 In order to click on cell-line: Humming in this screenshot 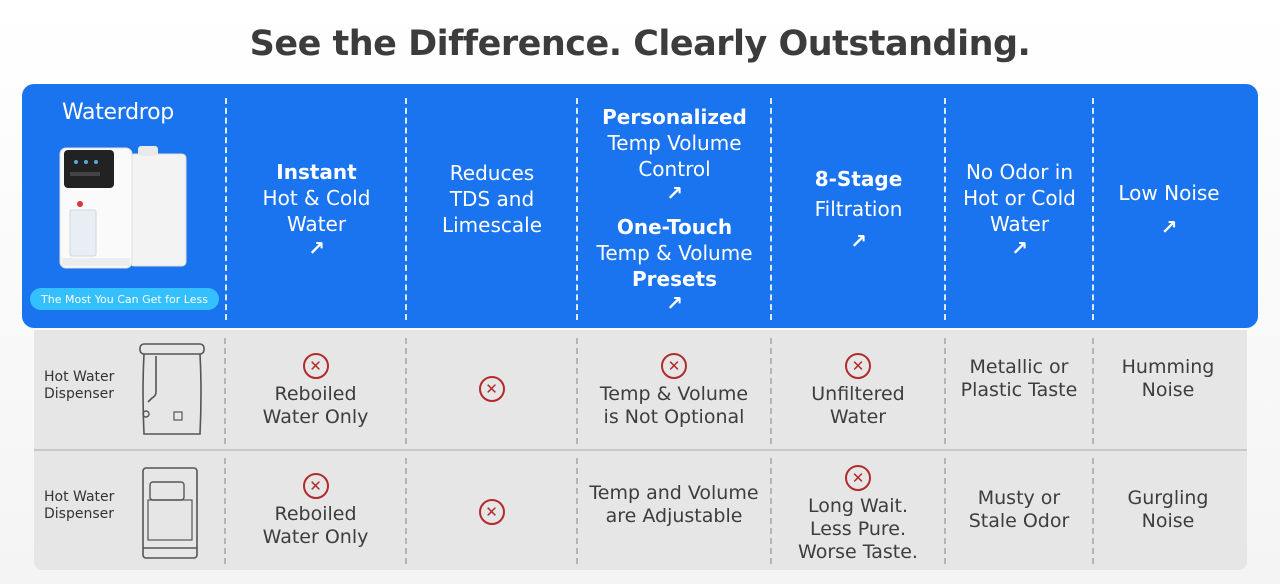, I will do `click(1168, 367)`.